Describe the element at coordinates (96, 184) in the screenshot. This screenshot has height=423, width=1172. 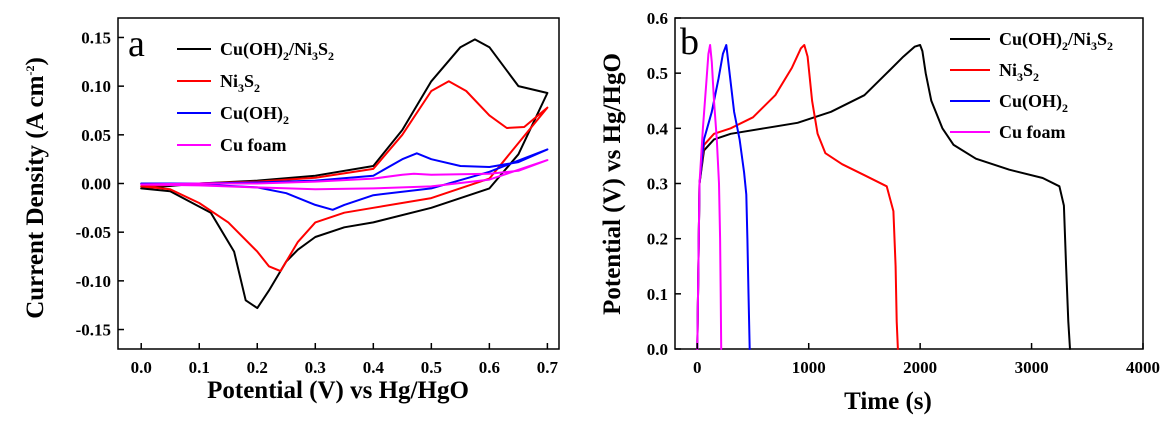
I see `panel-a-y-tick-label: 0.00` at that location.